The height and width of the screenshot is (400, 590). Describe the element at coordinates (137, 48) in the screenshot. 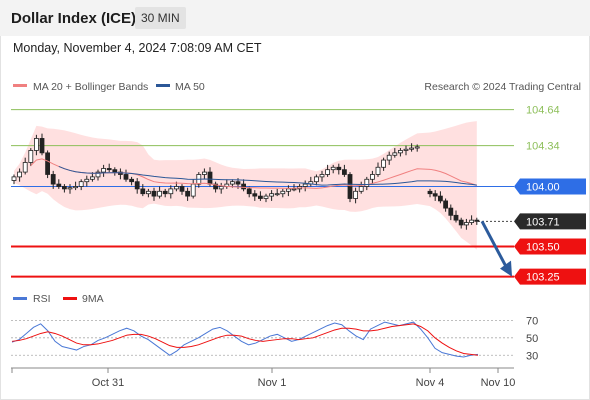

I see `chart-timestamp: Monday, November 4, 2024 7:08:09 AM CET` at that location.